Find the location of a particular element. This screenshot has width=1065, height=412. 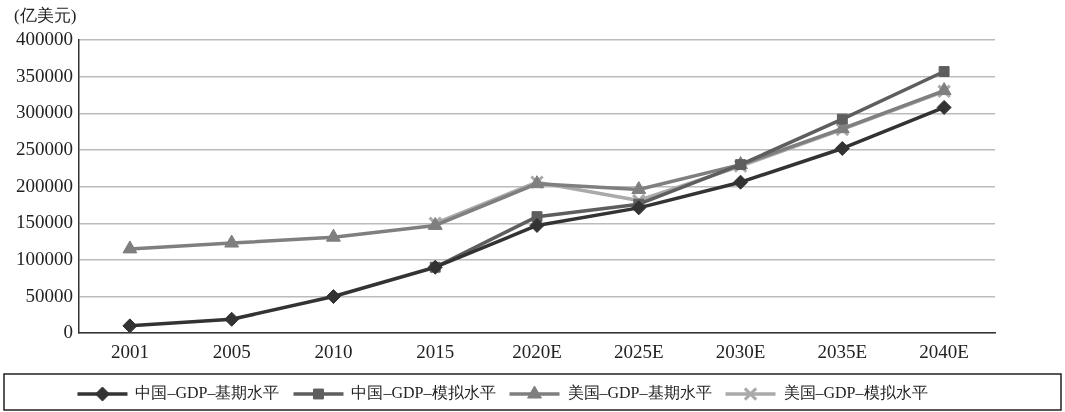

x-tick-label: 2010 is located at coordinates (333, 351).